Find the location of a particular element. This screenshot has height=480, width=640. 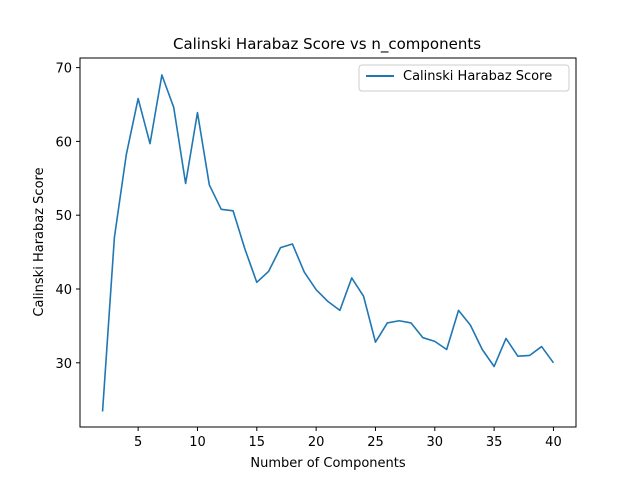

legend-label: Calinski Harabaz Score is located at coordinates (477, 76).